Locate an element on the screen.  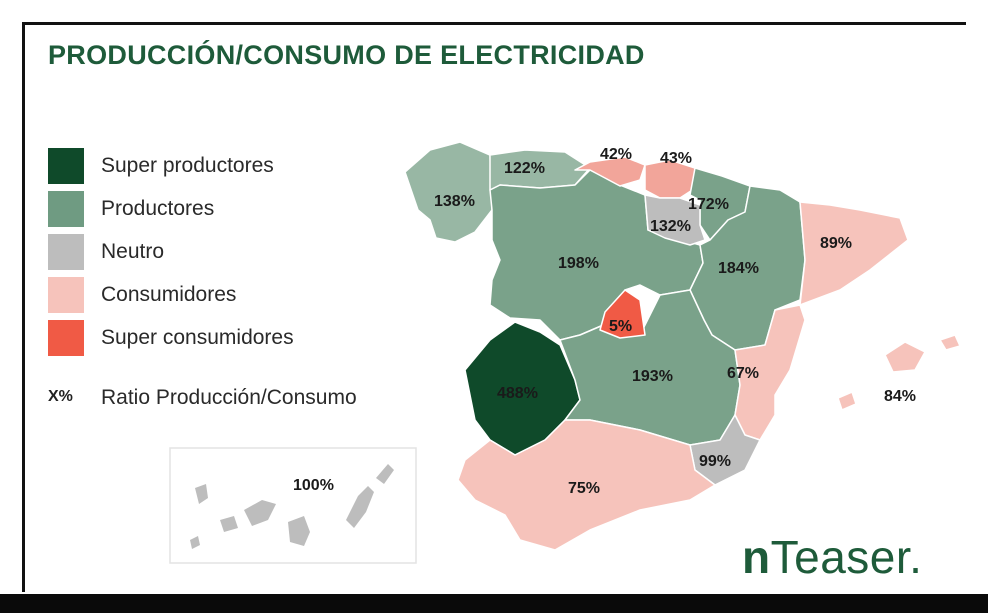
region-canarias is located at coordinates (292, 506).